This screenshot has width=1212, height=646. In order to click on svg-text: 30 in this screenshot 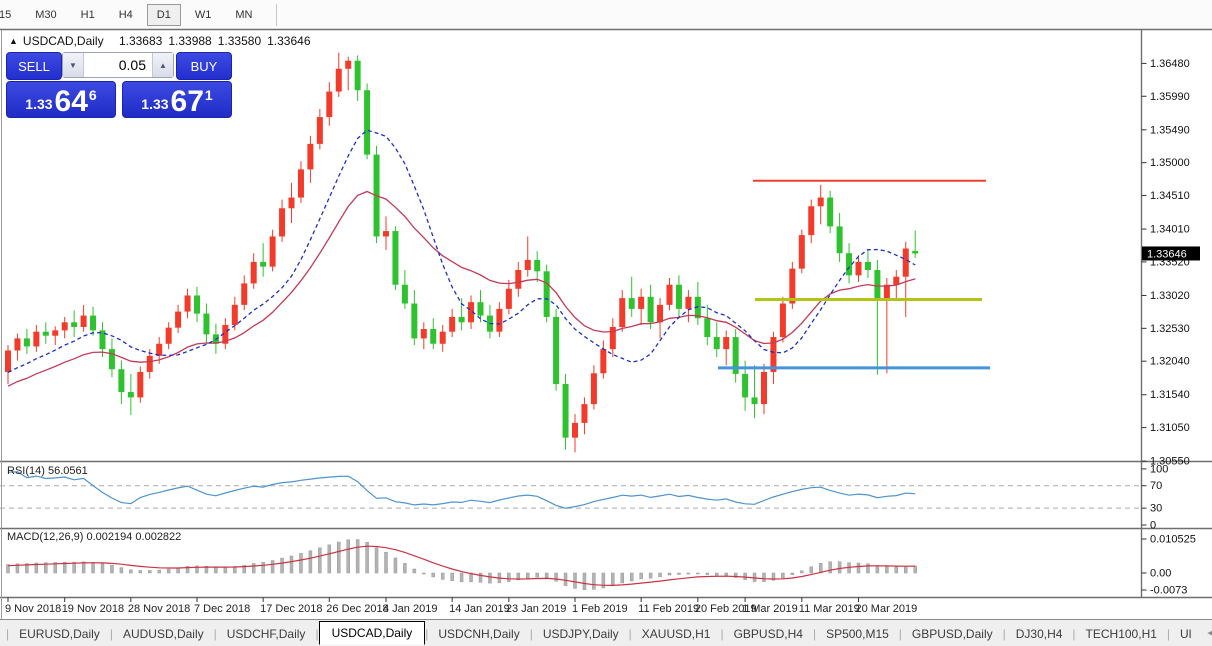, I will do `click(1156, 509)`.